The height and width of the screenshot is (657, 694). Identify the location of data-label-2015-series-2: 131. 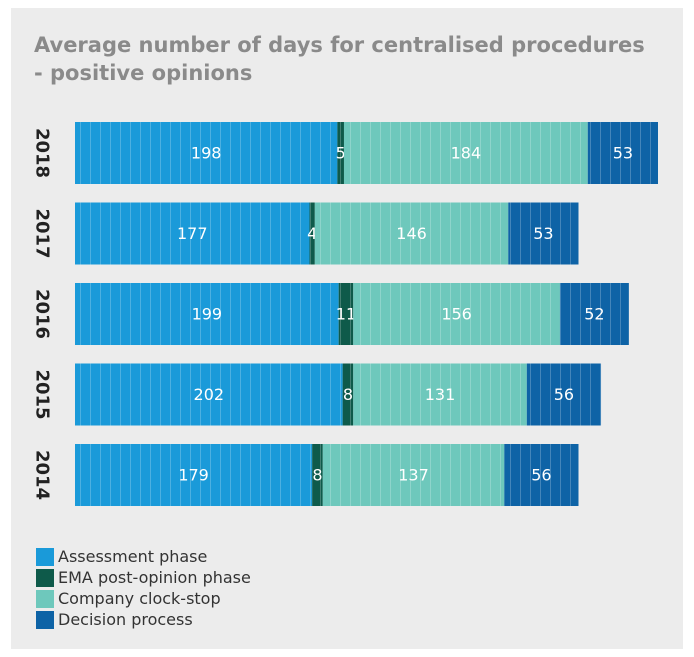
(440, 394).